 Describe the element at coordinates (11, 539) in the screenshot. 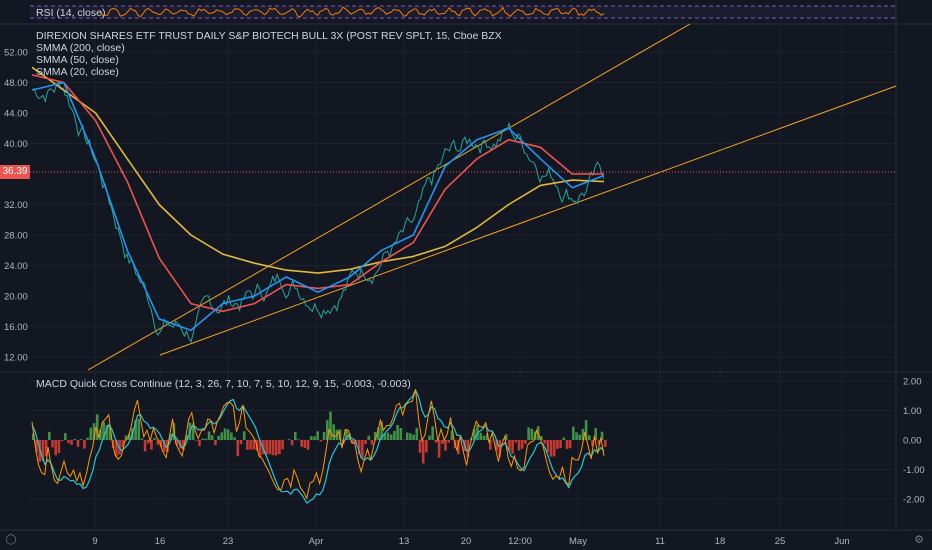

I see `timezone-icon: ◯` at that location.